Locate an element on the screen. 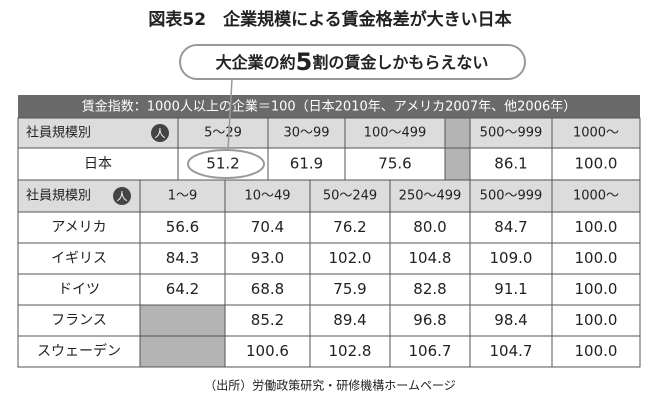 This screenshot has width=661, height=409. value: 109.0 is located at coordinates (511, 258).